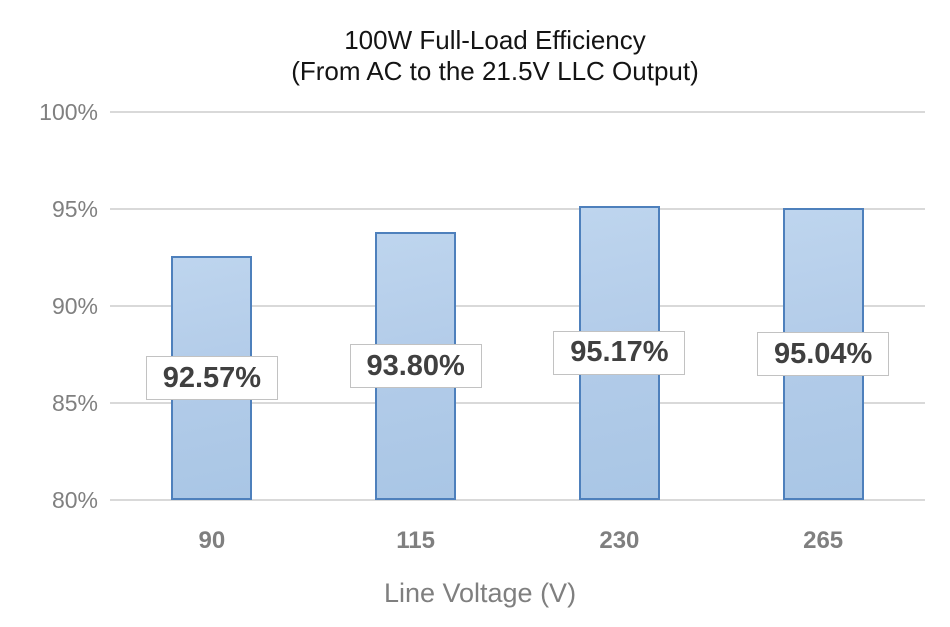 The width and height of the screenshot is (950, 627). What do you see at coordinates (74, 500) in the screenshot?
I see `y-tick-label-80: 80%` at bounding box center [74, 500].